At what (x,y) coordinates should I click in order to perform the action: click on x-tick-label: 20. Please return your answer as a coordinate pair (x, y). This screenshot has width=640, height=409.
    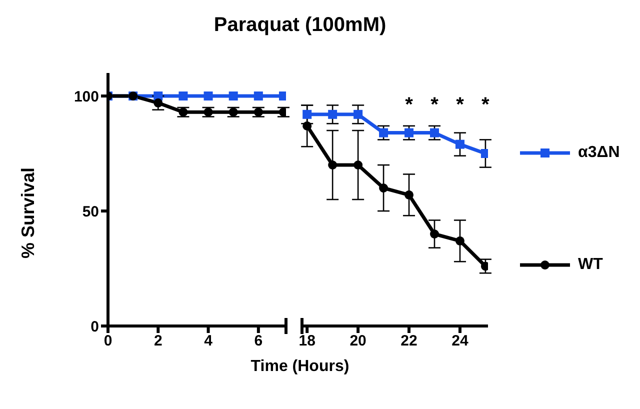
    Looking at the image, I should click on (358, 341).